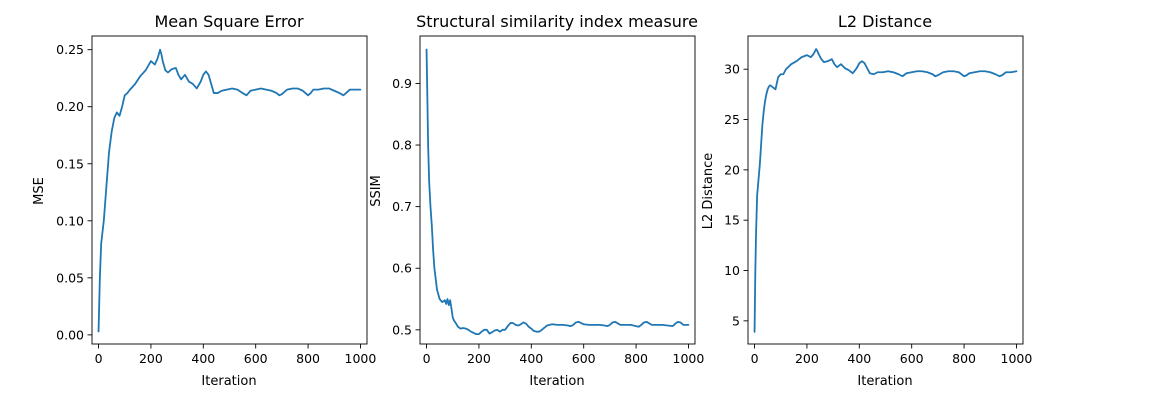 The image size is (1165, 413). I want to click on chart-title: Structural similarity index measure, so click(557, 21).